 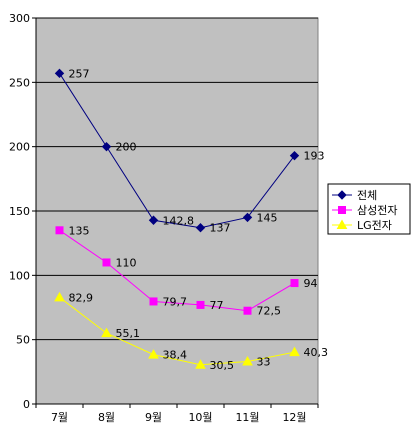 I want to click on series-0-data-label-0: 257, so click(x=79, y=73).